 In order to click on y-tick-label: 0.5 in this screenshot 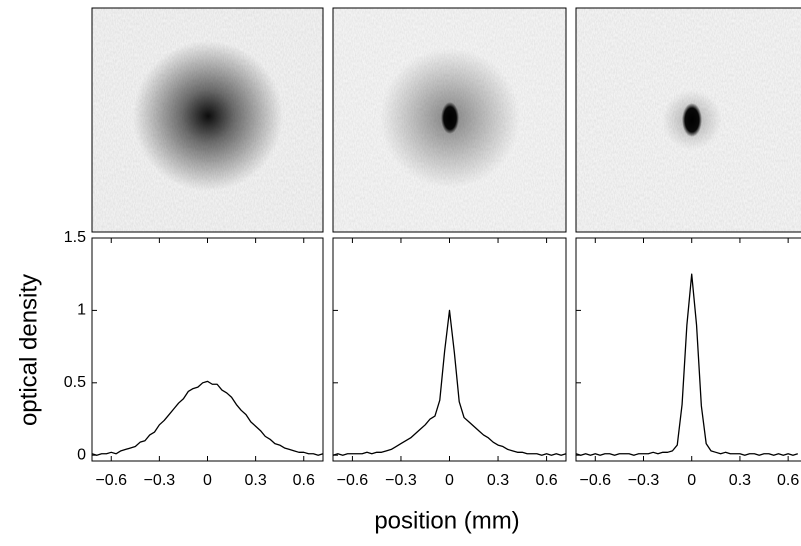, I will do `click(75, 382)`.